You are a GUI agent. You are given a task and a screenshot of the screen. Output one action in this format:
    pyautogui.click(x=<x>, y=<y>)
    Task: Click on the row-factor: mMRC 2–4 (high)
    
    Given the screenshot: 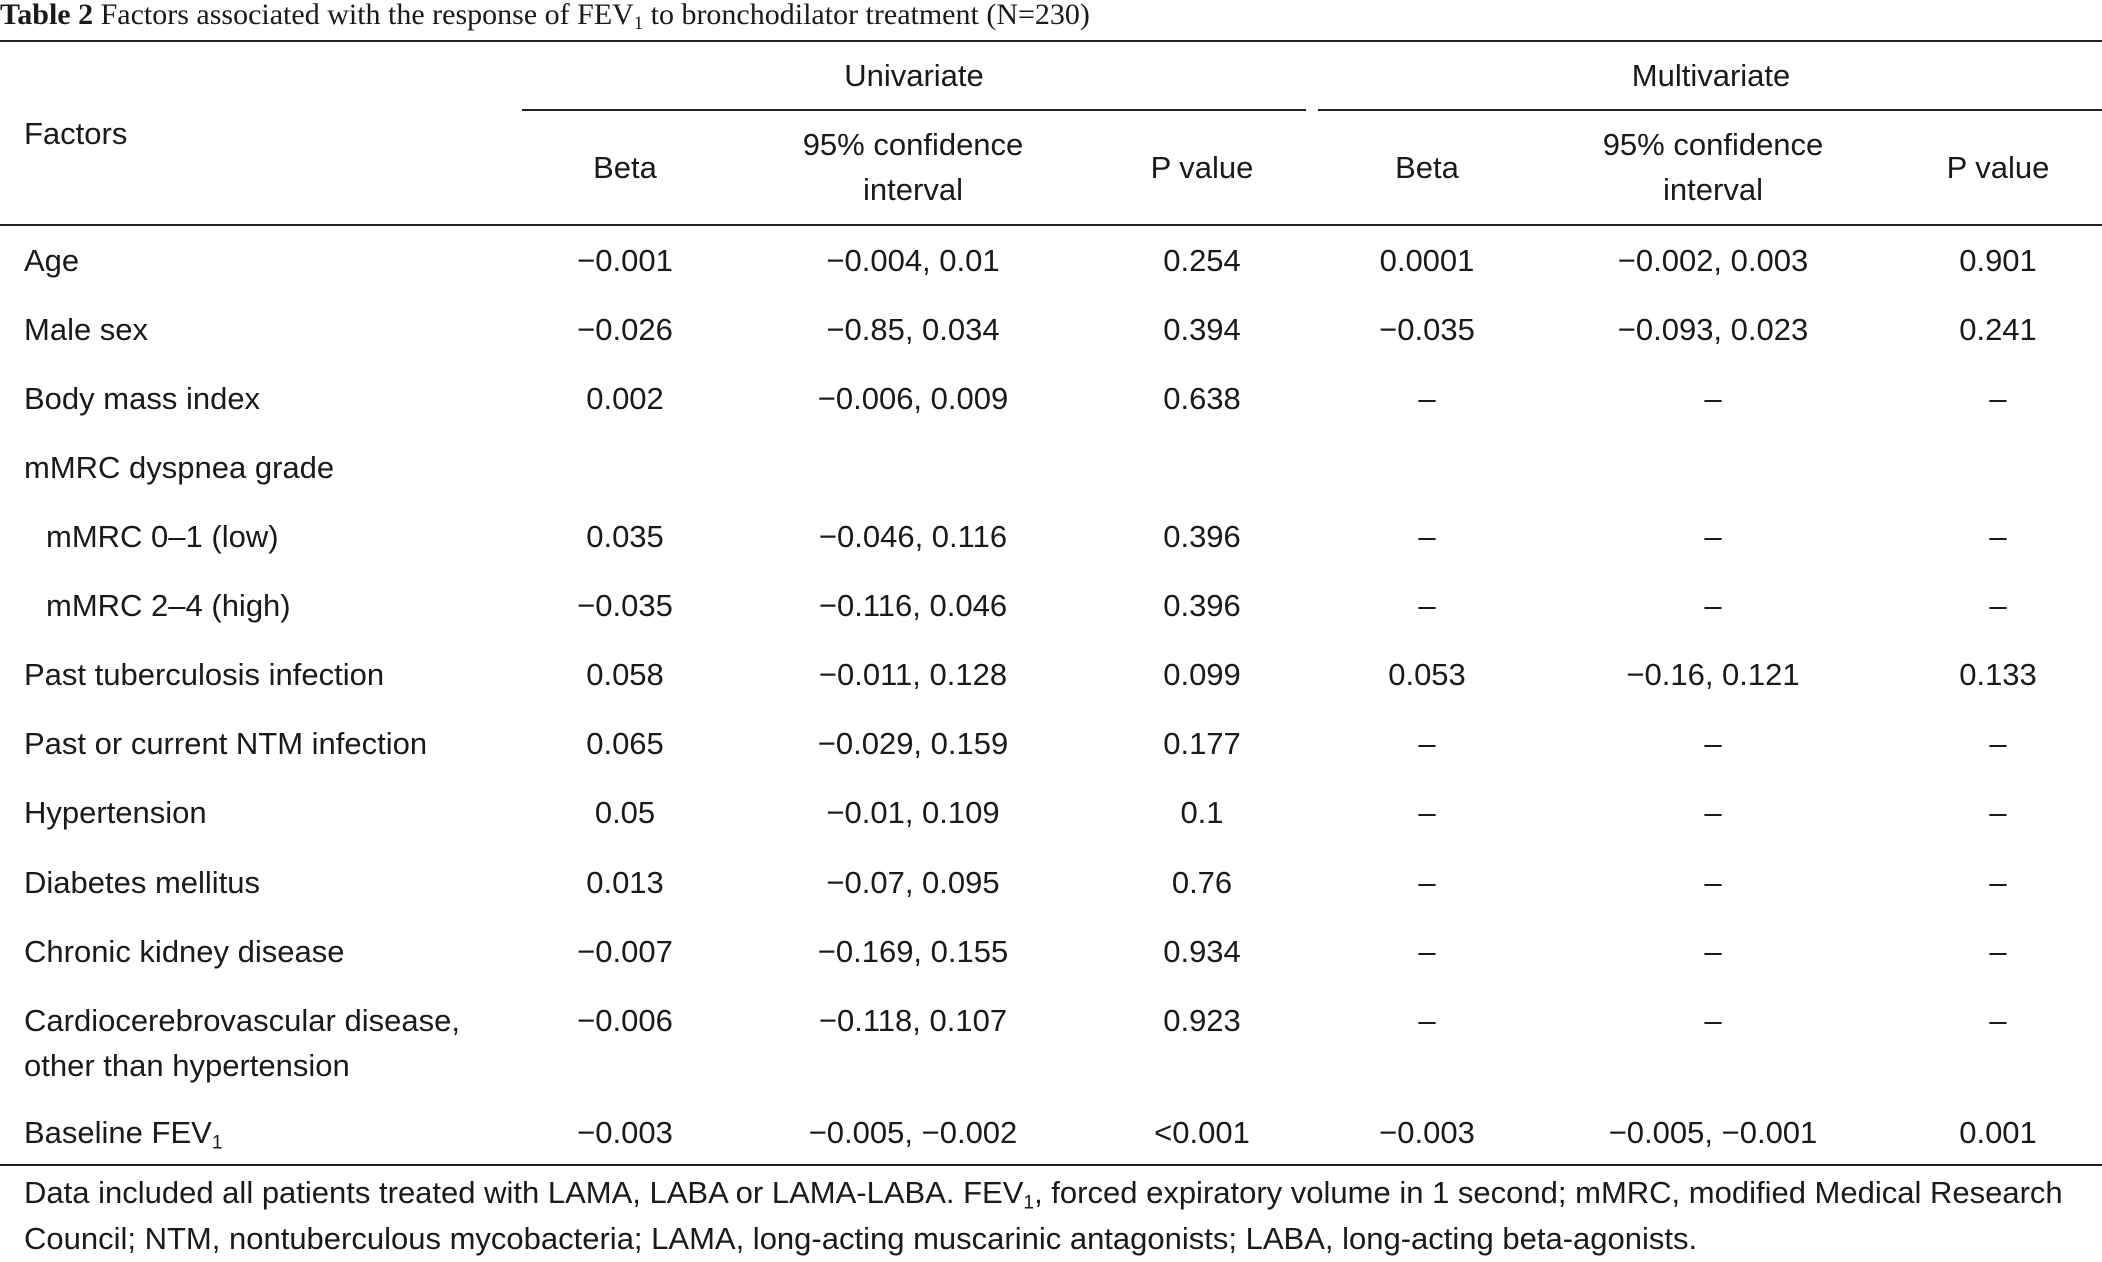 What is the action you would take?
    pyautogui.click(x=168, y=605)
    